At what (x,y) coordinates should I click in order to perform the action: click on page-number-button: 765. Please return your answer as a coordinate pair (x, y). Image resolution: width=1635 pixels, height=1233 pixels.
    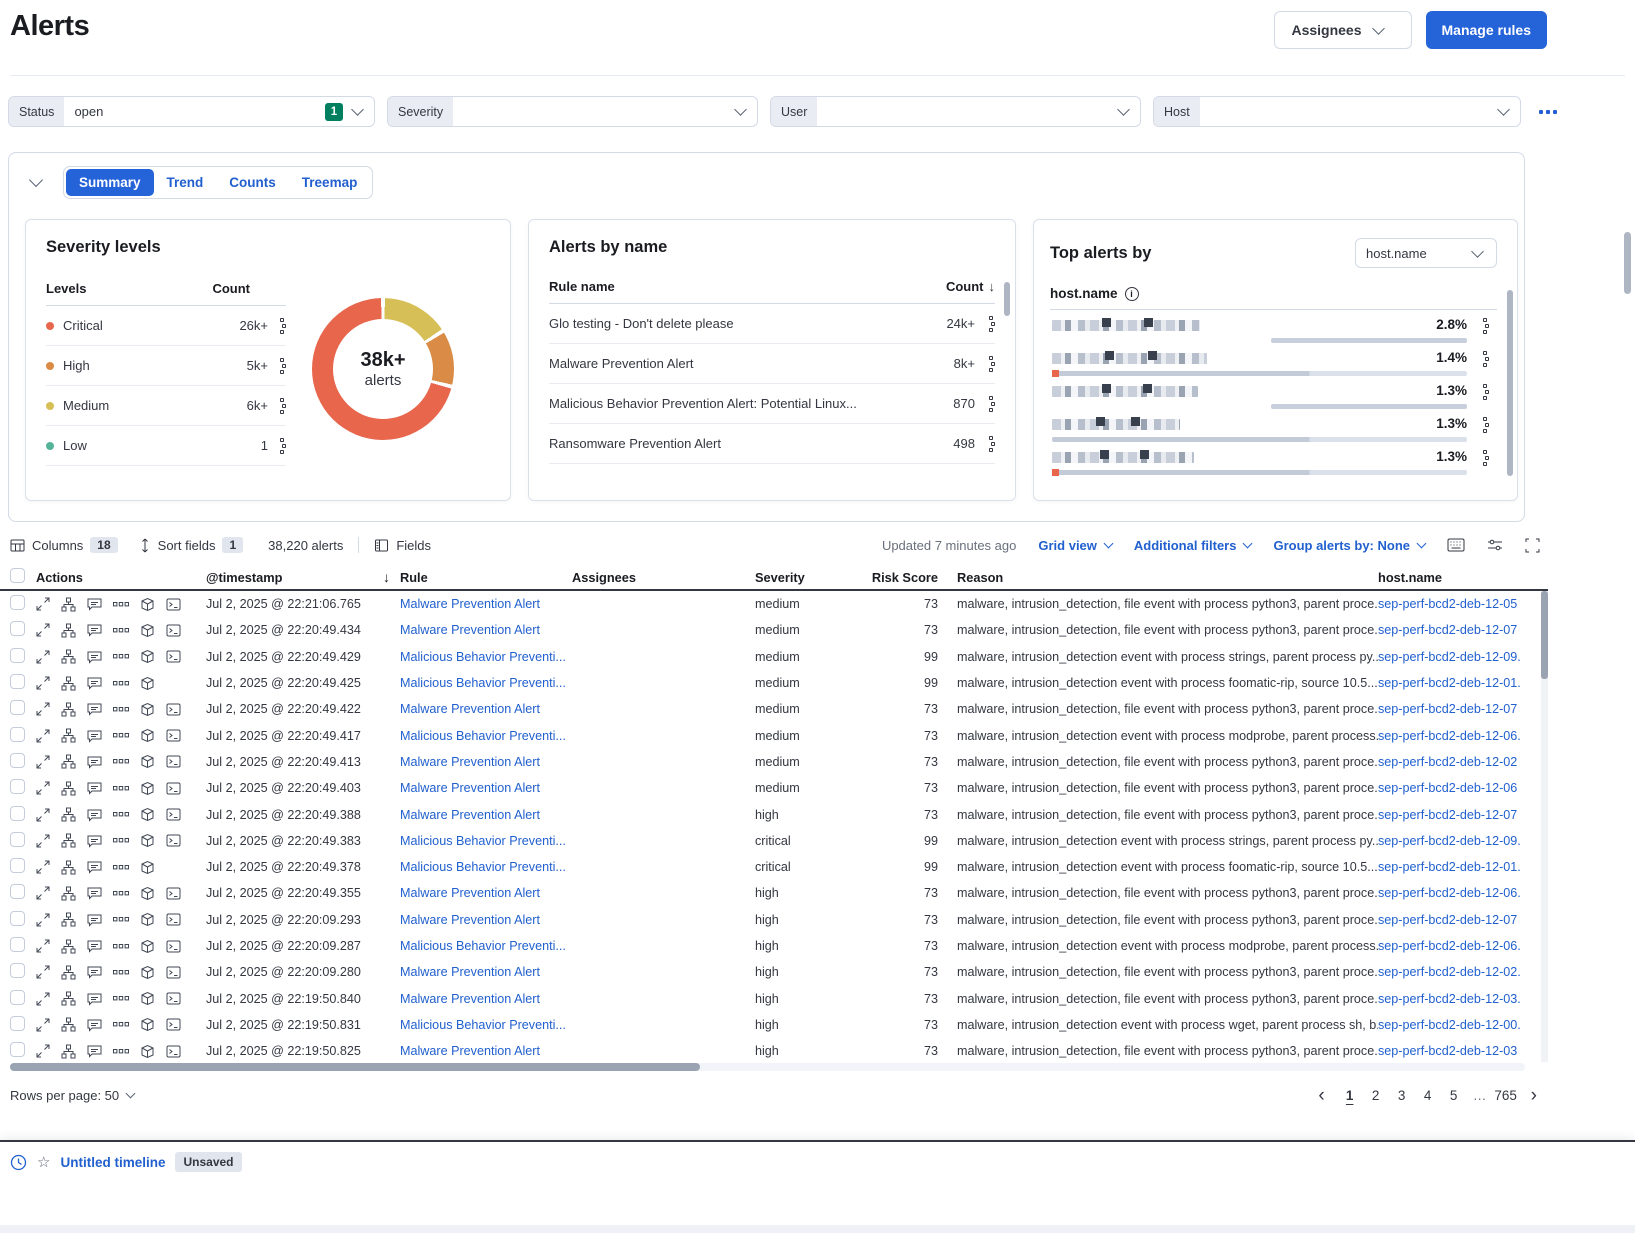
    Looking at the image, I should click on (1505, 1095).